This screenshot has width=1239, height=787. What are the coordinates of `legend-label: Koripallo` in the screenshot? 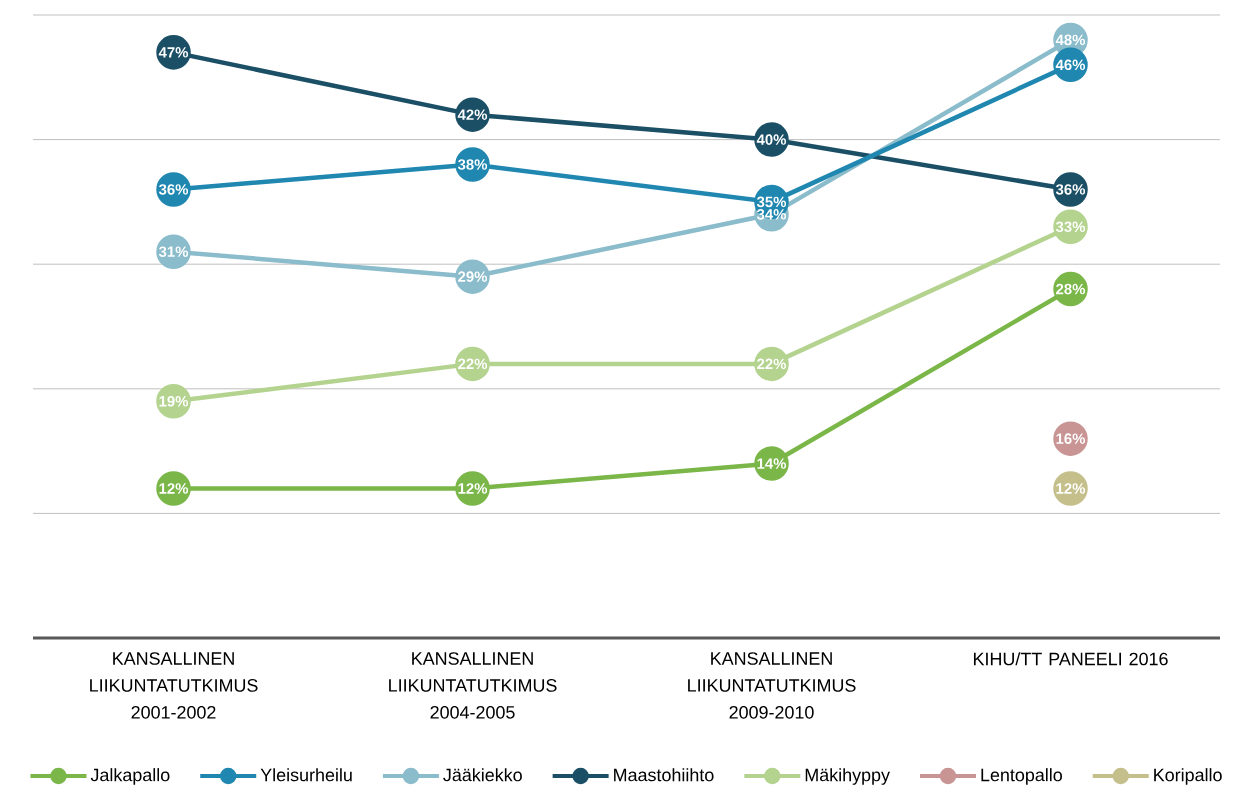 It's located at (1188, 776).